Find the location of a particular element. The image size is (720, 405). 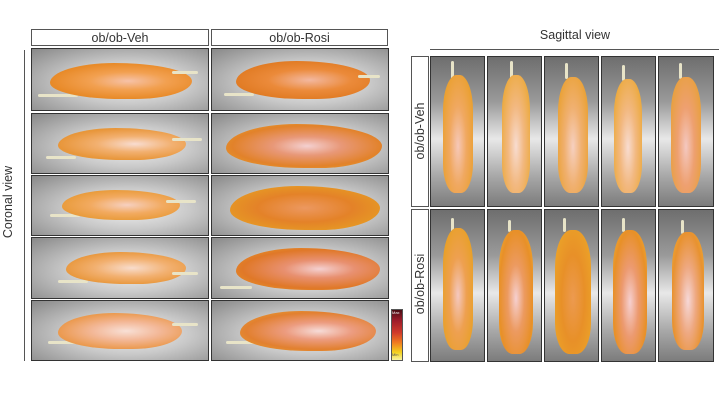

sagittal-row-label-box-veh is located at coordinates (420, 131).